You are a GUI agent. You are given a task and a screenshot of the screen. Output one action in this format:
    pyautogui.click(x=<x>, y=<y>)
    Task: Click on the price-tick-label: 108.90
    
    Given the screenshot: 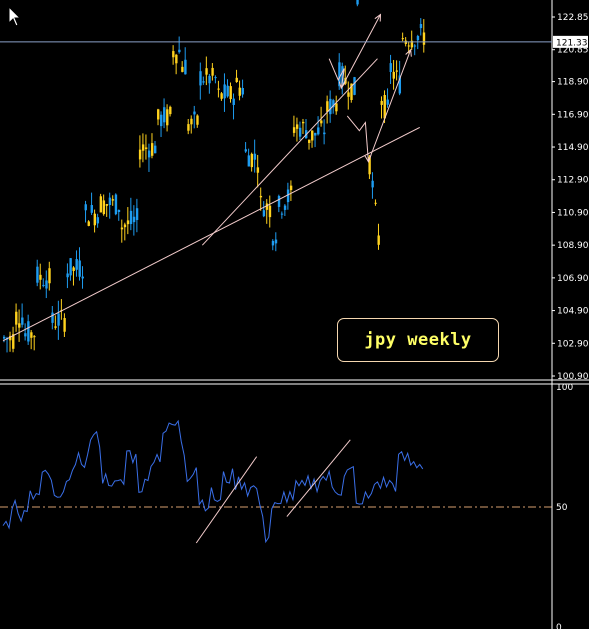 What is the action you would take?
    pyautogui.click(x=573, y=246)
    